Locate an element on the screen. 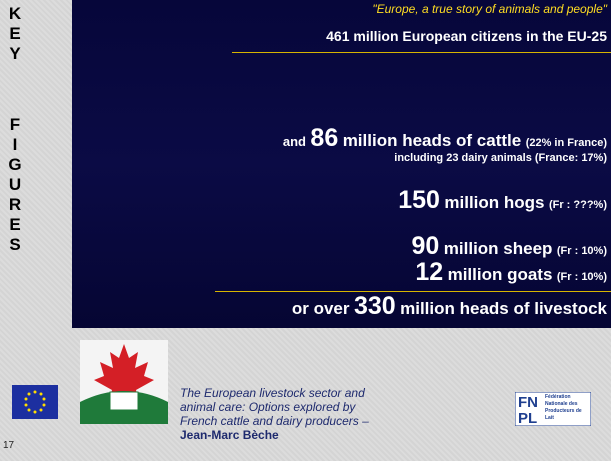 This screenshot has width=611, height=461. total: or over 330 million heads of livestock is located at coordinates (449, 306).